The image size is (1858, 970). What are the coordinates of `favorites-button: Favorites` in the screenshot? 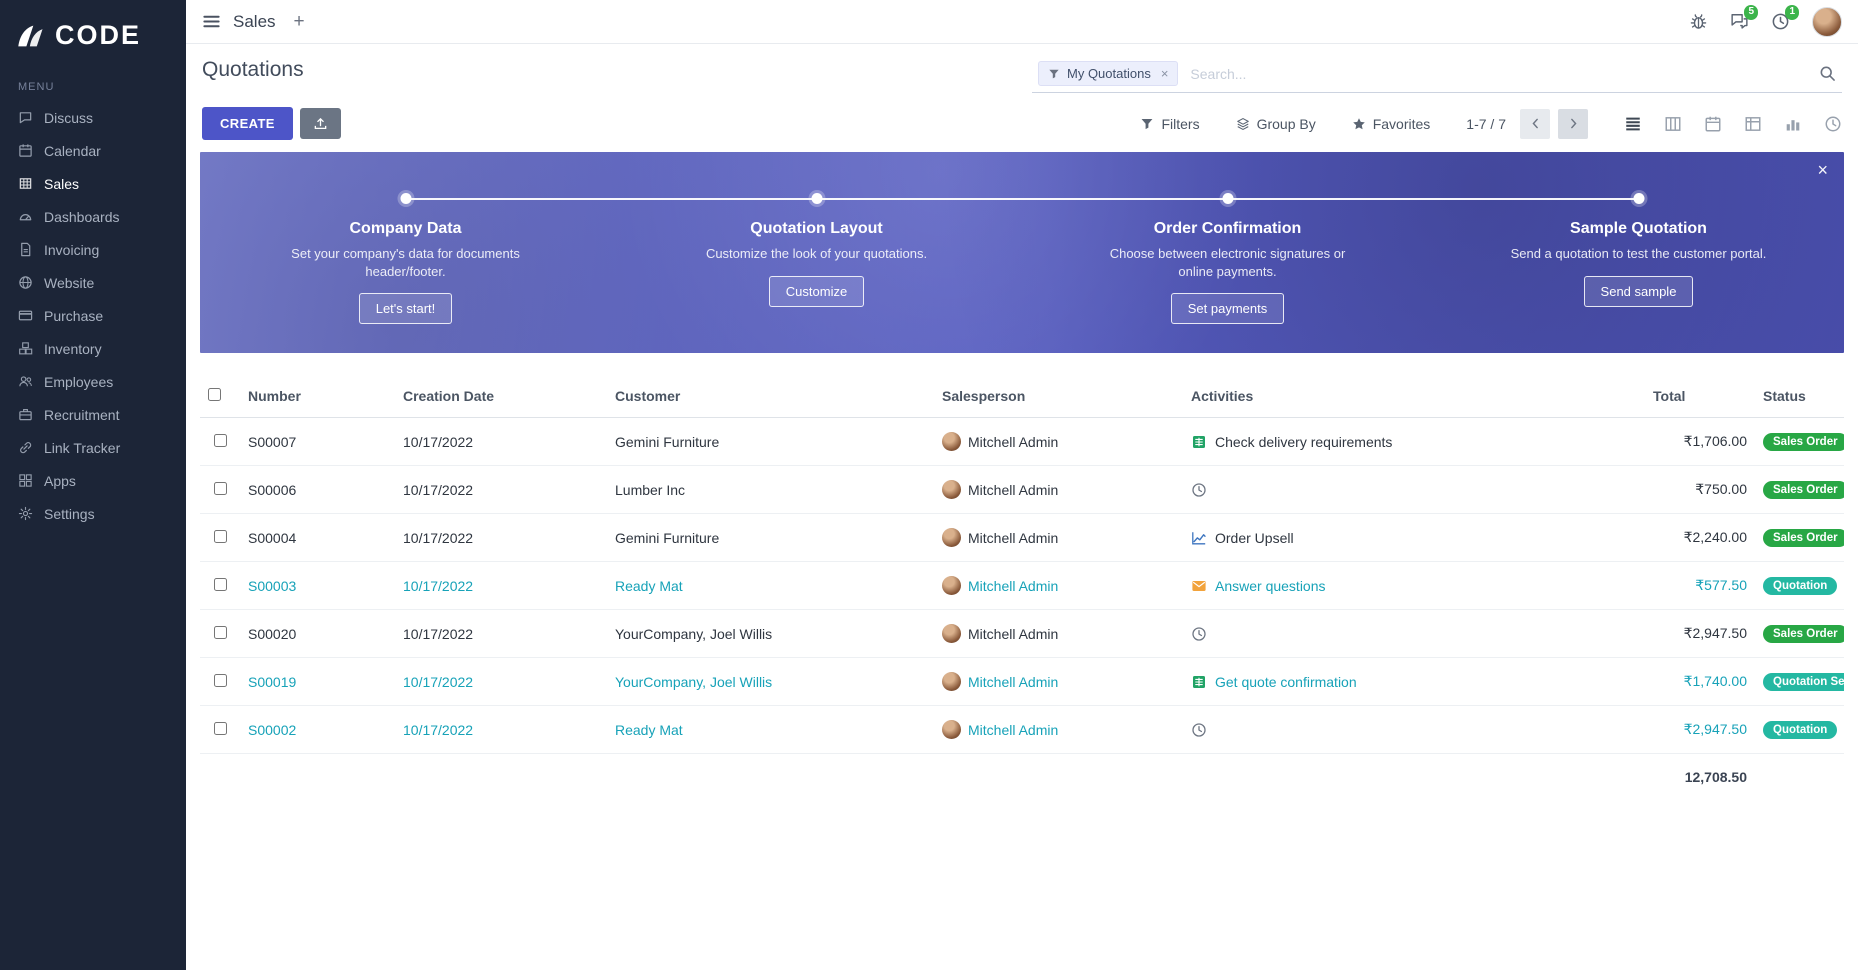 It's located at (1391, 124).